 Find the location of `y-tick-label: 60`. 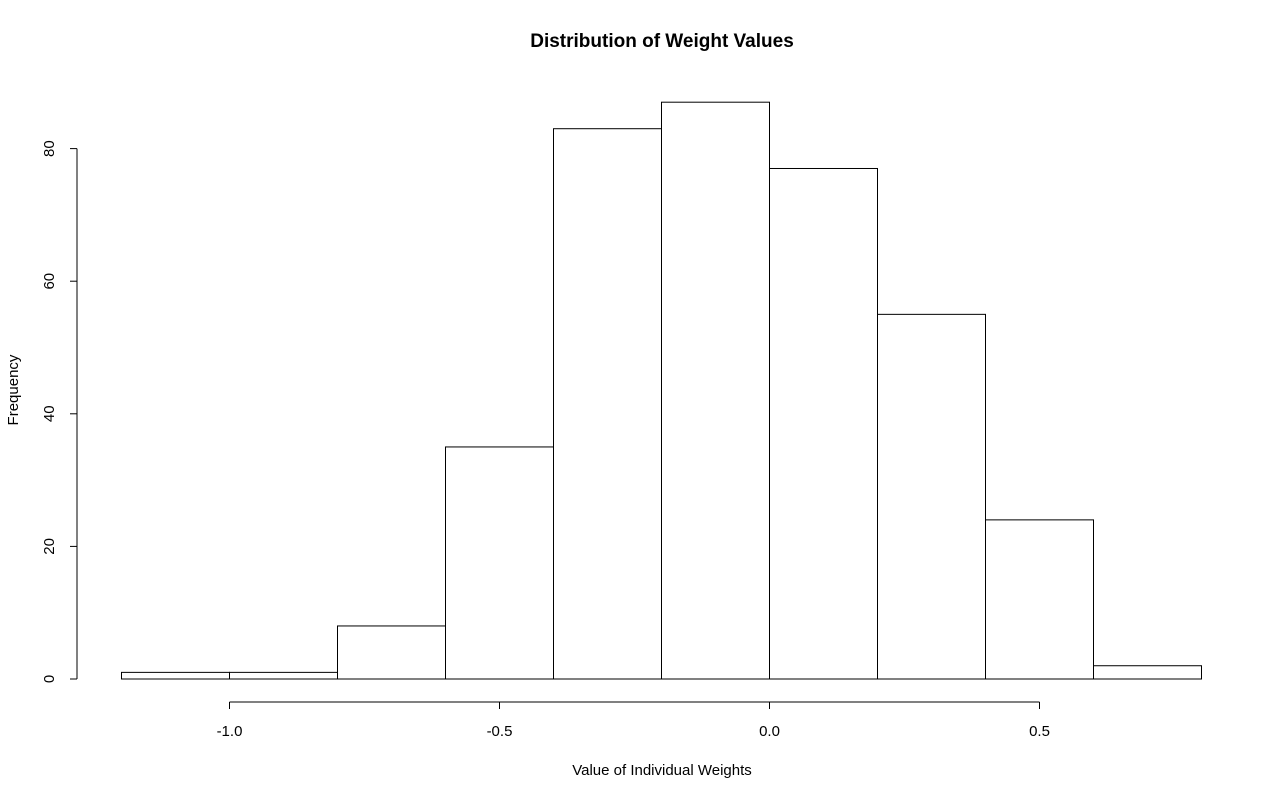

y-tick-label: 60 is located at coordinates (49, 281).